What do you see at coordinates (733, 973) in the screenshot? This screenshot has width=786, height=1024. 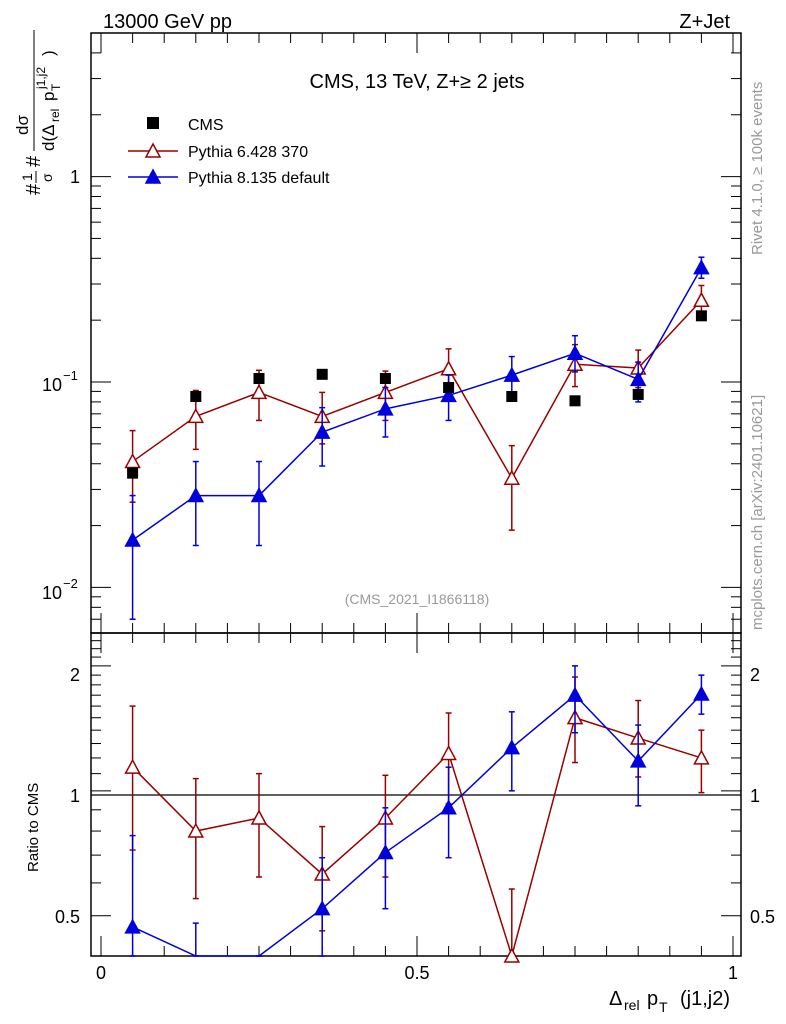 I see `xtick-label-1: 1` at bounding box center [733, 973].